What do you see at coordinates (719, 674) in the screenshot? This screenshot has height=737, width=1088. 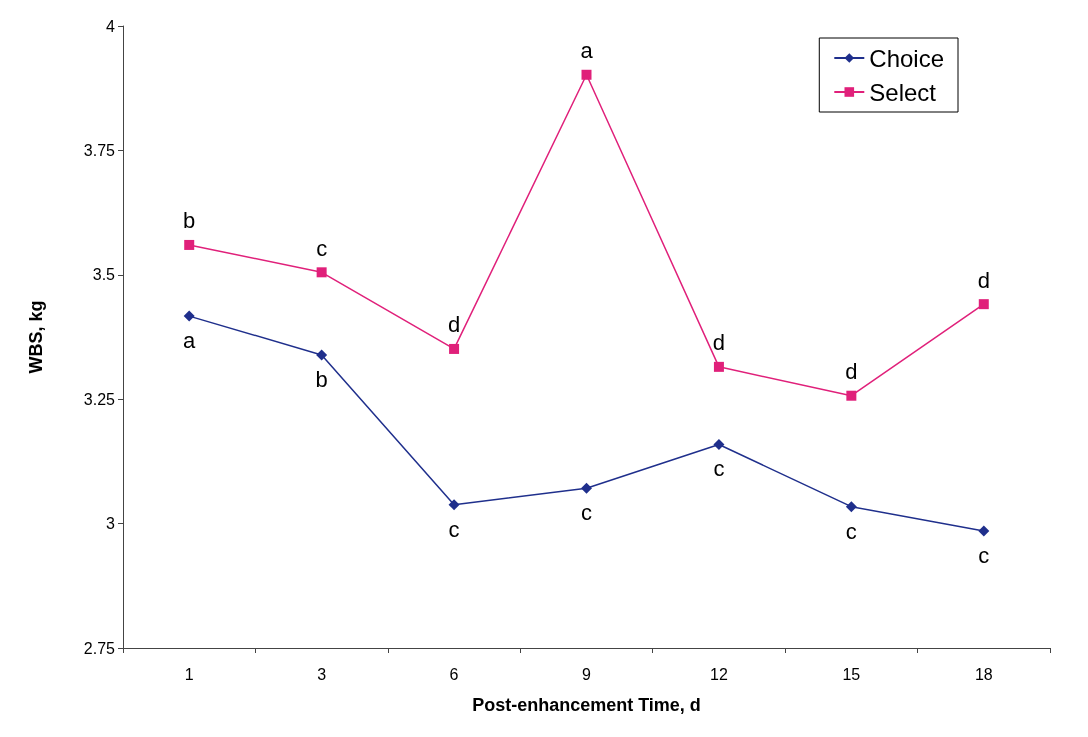 I see `x-tick-label: 12` at bounding box center [719, 674].